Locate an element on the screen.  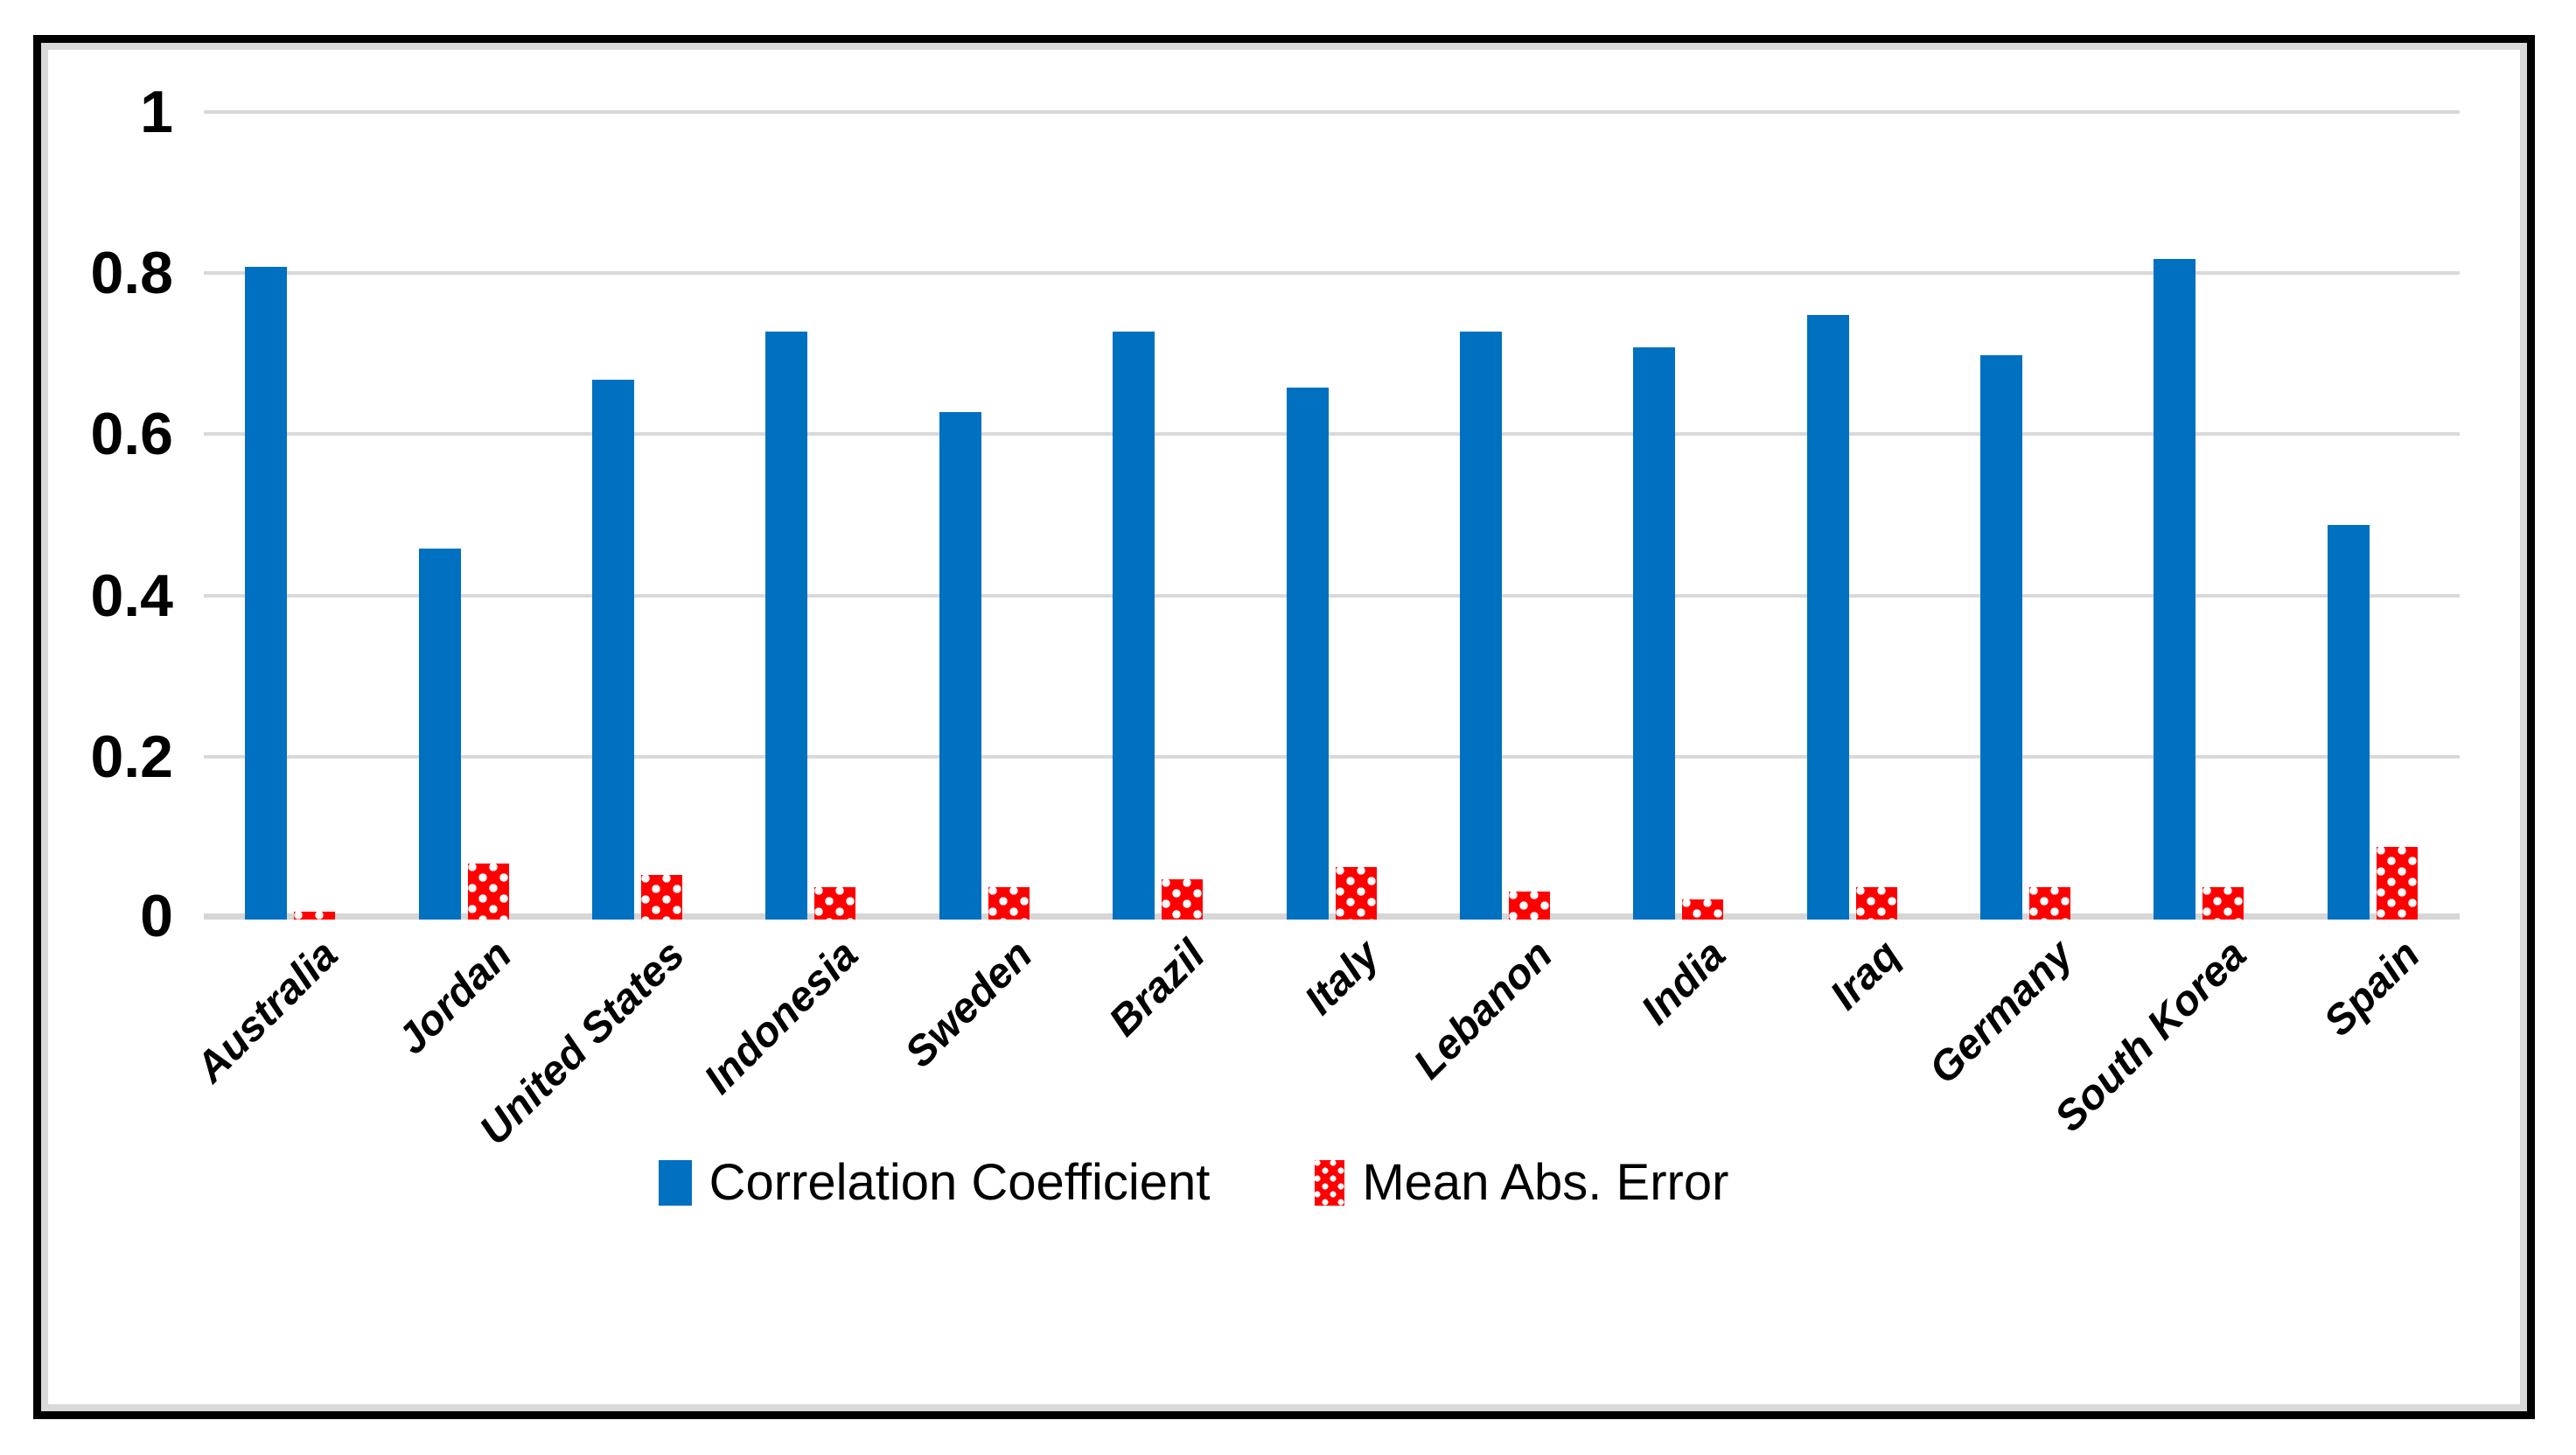
bar-mean-abs-error-germany is located at coordinates (2049, 903).